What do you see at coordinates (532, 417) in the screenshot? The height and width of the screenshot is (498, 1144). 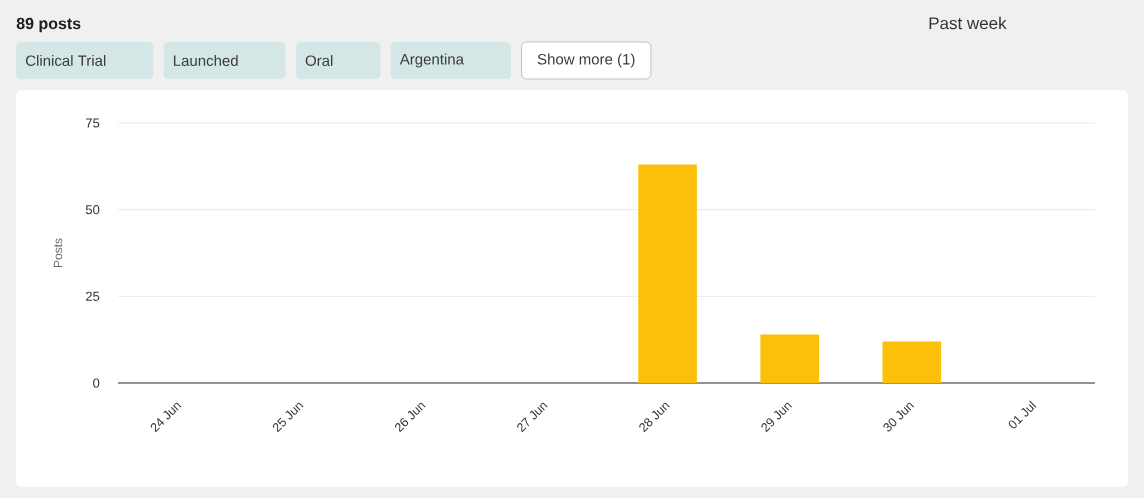 I see `x-tick-label: 27 Jun` at bounding box center [532, 417].